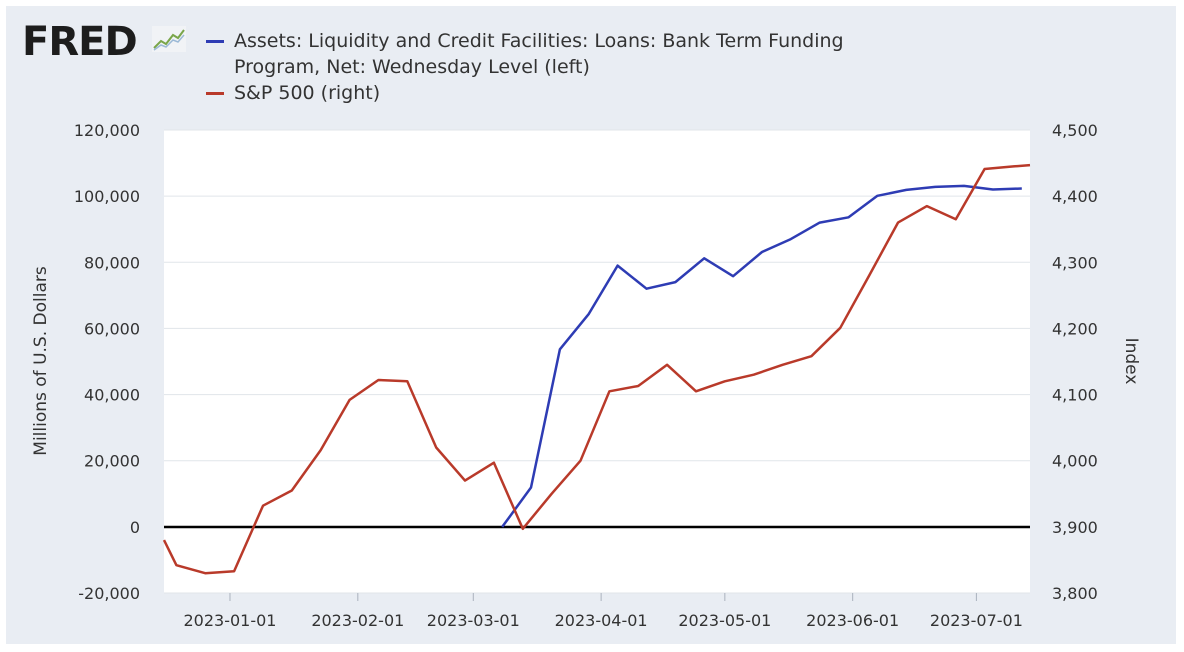  Describe the element at coordinates (229, 620) in the screenshot. I see `x-tick-label: 2023-01-01` at that location.